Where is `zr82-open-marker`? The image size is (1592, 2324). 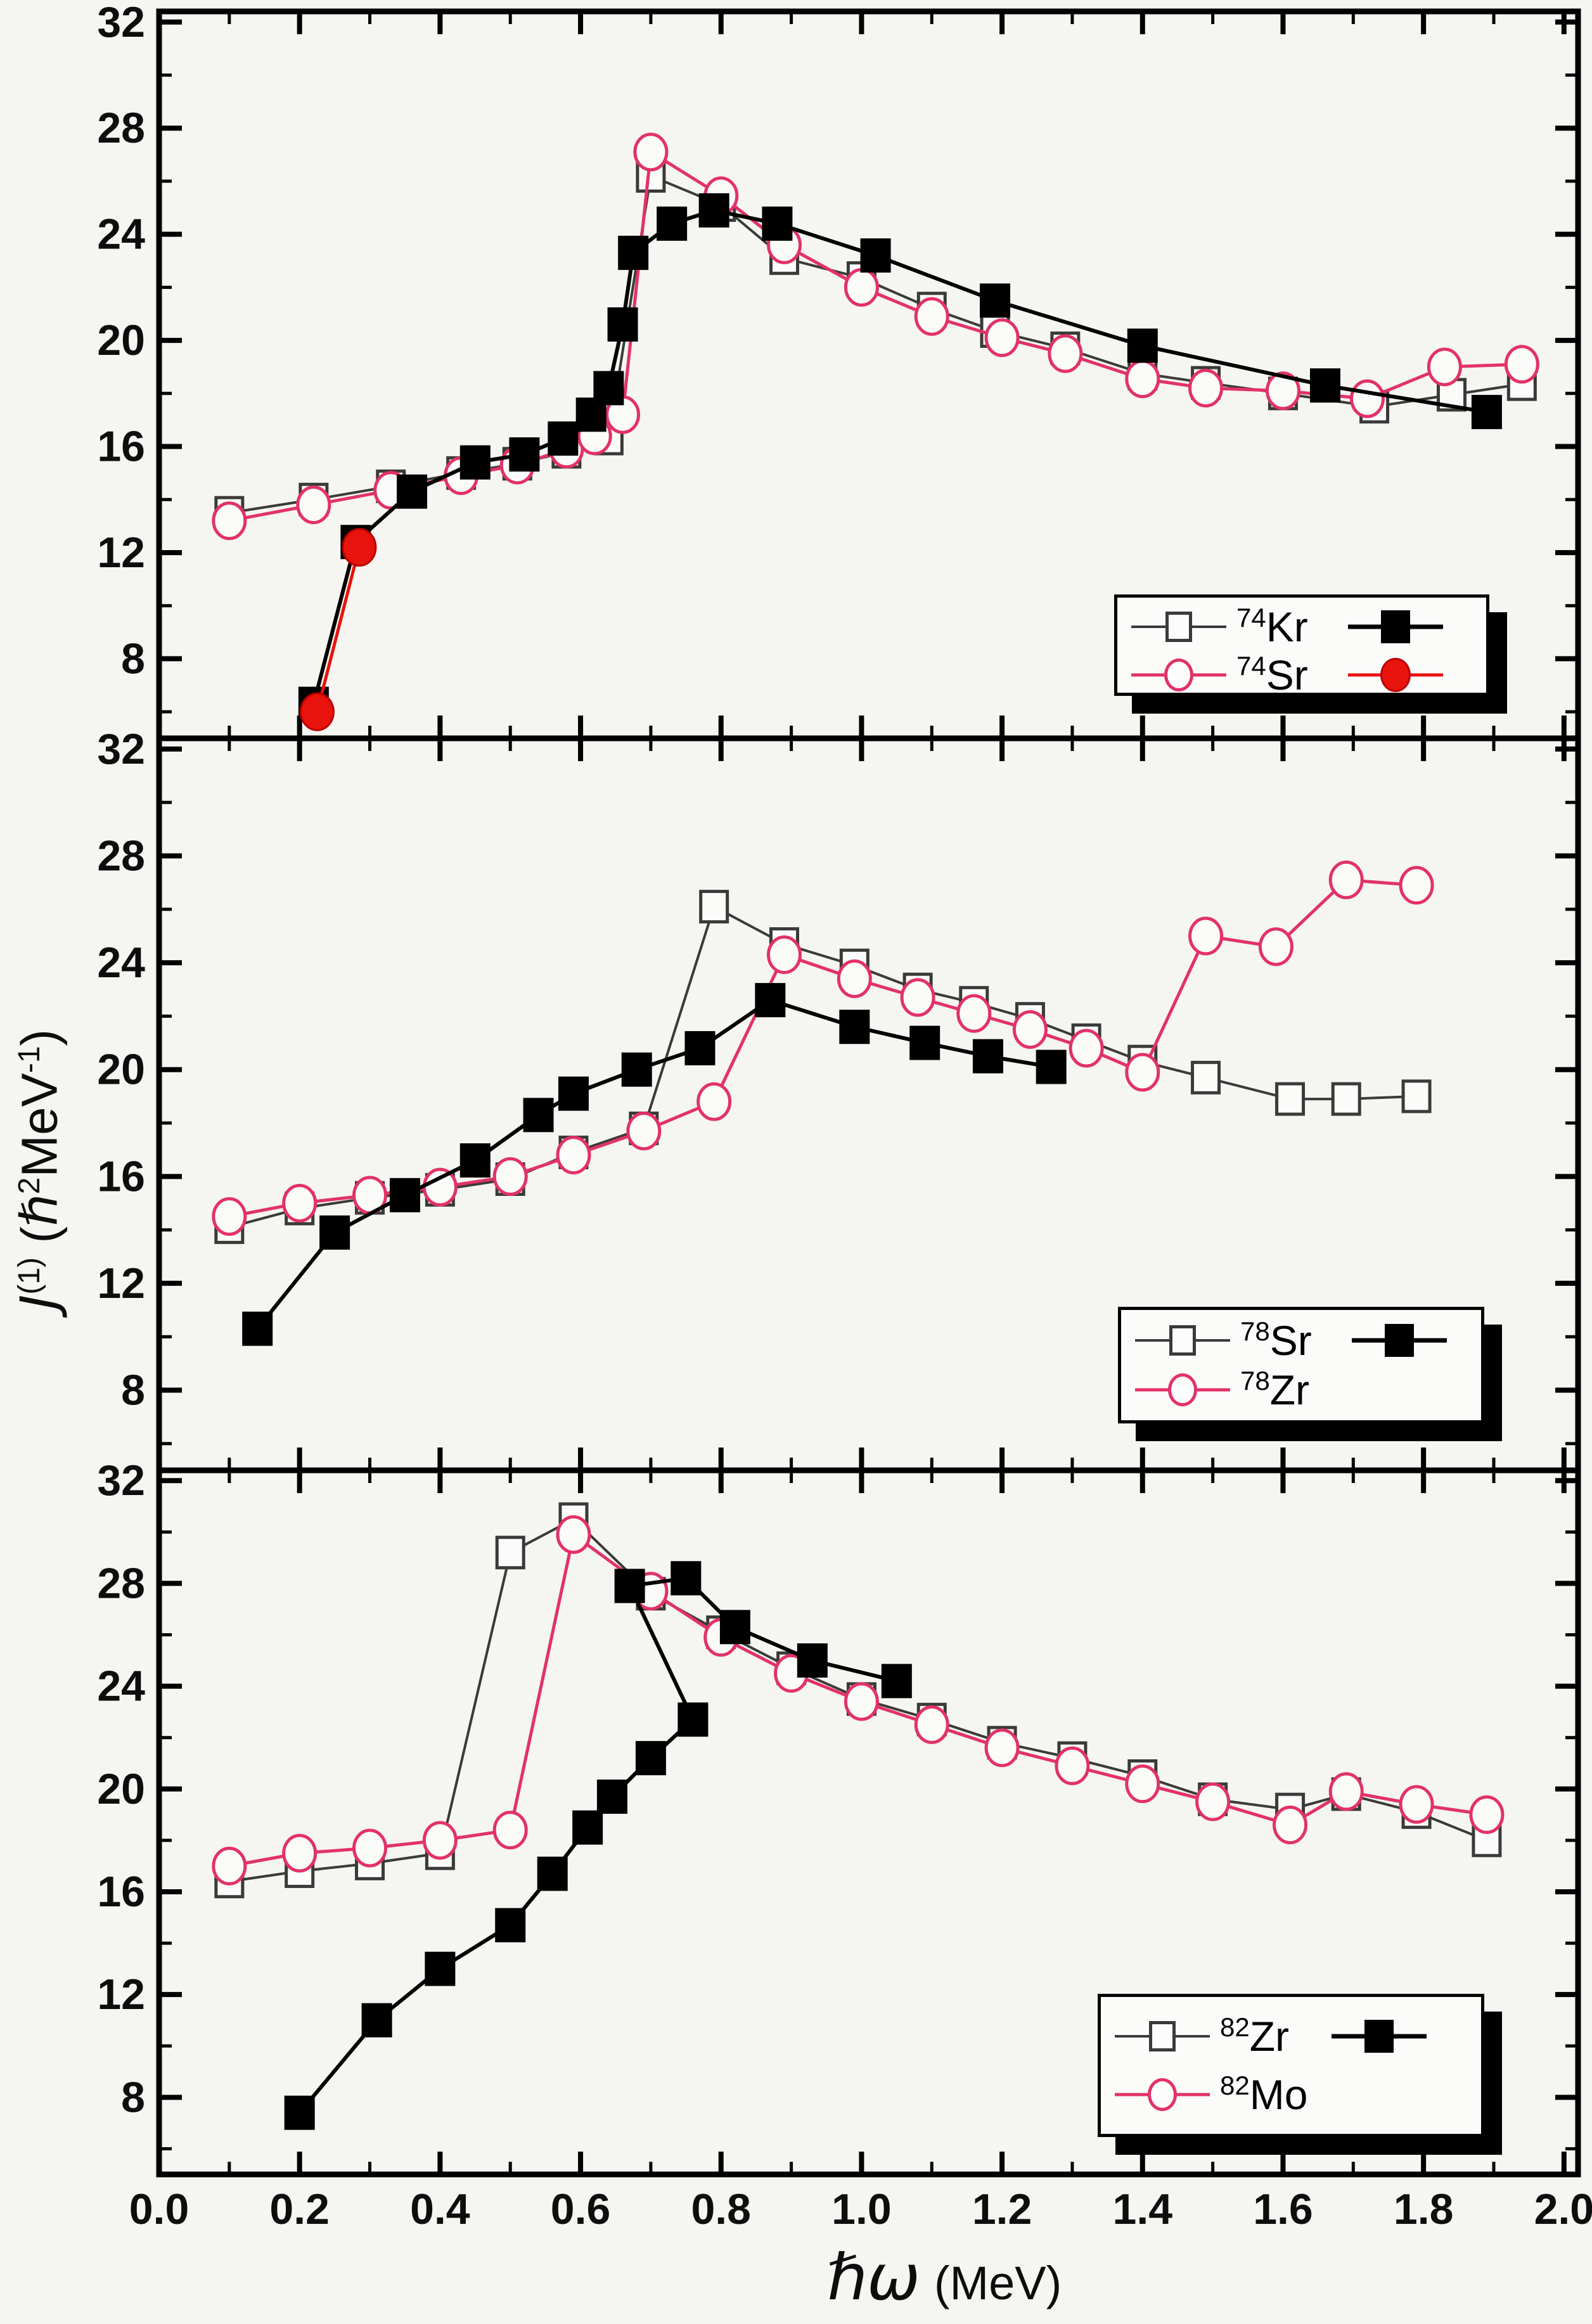
zr82-open-marker is located at coordinates (510, 1553).